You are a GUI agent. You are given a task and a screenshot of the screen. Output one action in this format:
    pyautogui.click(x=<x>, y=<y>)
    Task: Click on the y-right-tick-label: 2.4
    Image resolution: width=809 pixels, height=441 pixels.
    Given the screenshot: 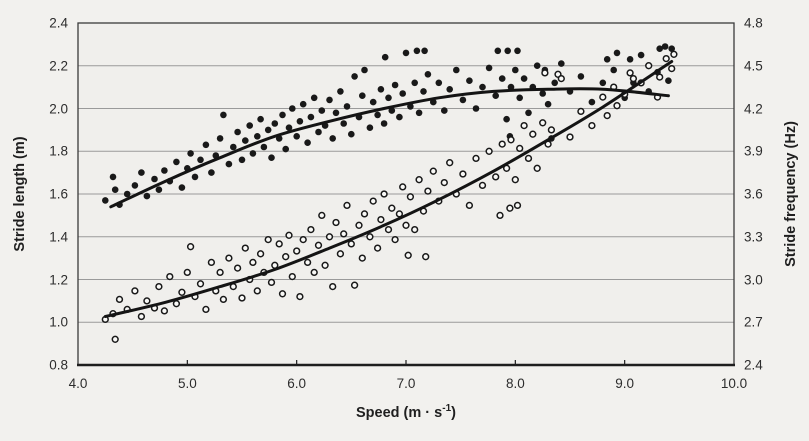 What is the action you would take?
    pyautogui.click(x=753, y=365)
    